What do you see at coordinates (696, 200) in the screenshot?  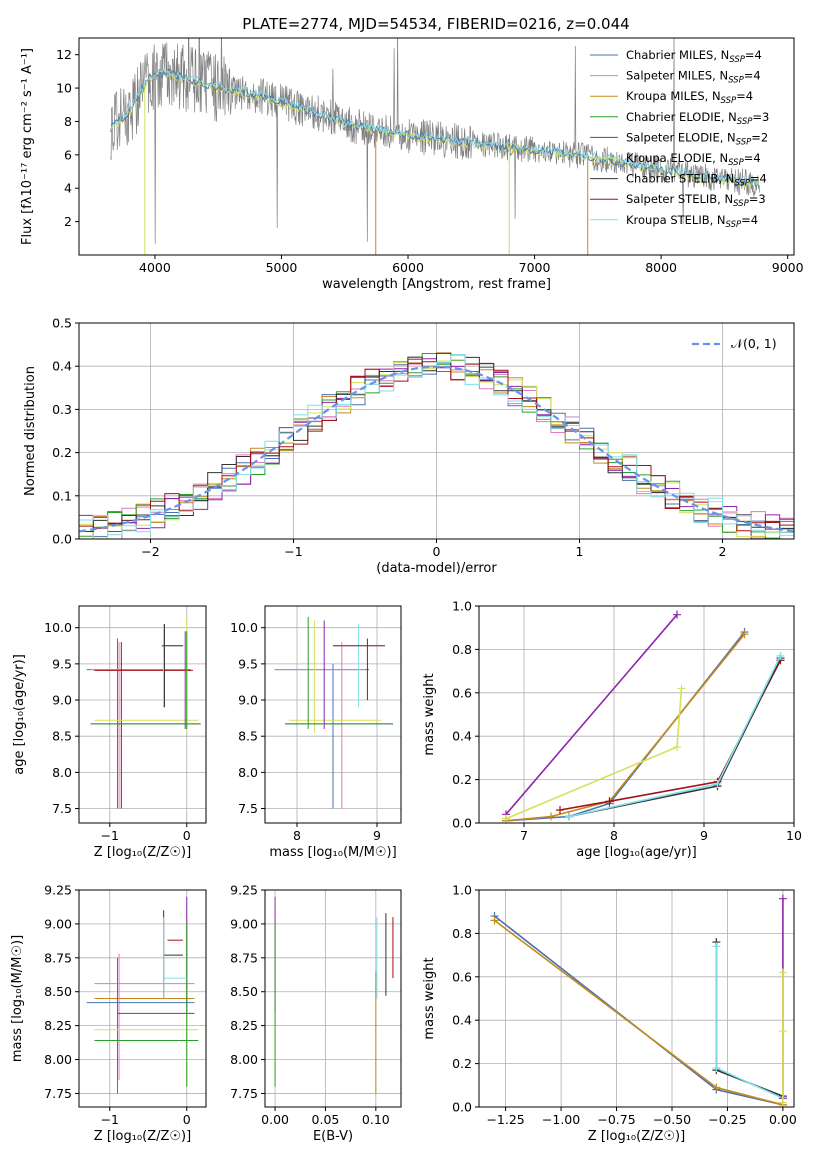 I see `legend-label: Salpeter STELIB, NSSP=3` at bounding box center [696, 200].